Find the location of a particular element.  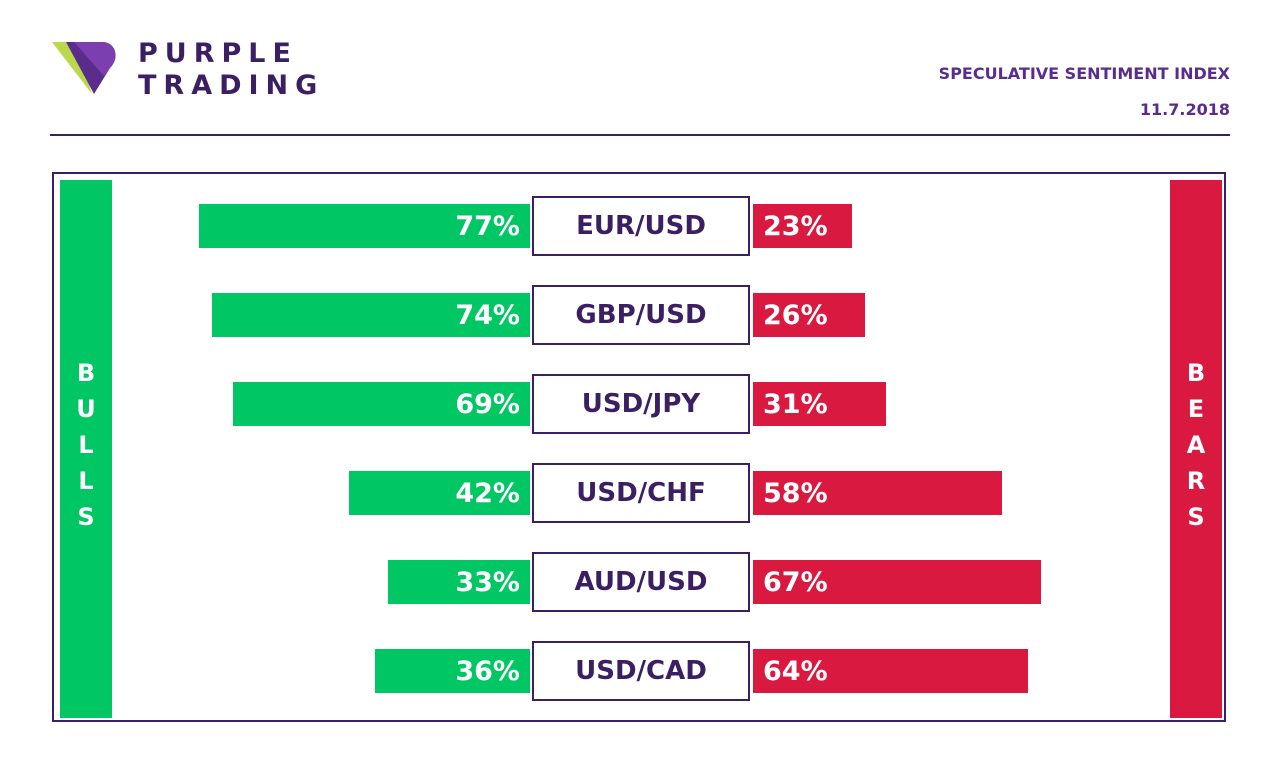

bulls-label: BULLS is located at coordinates (86, 449).